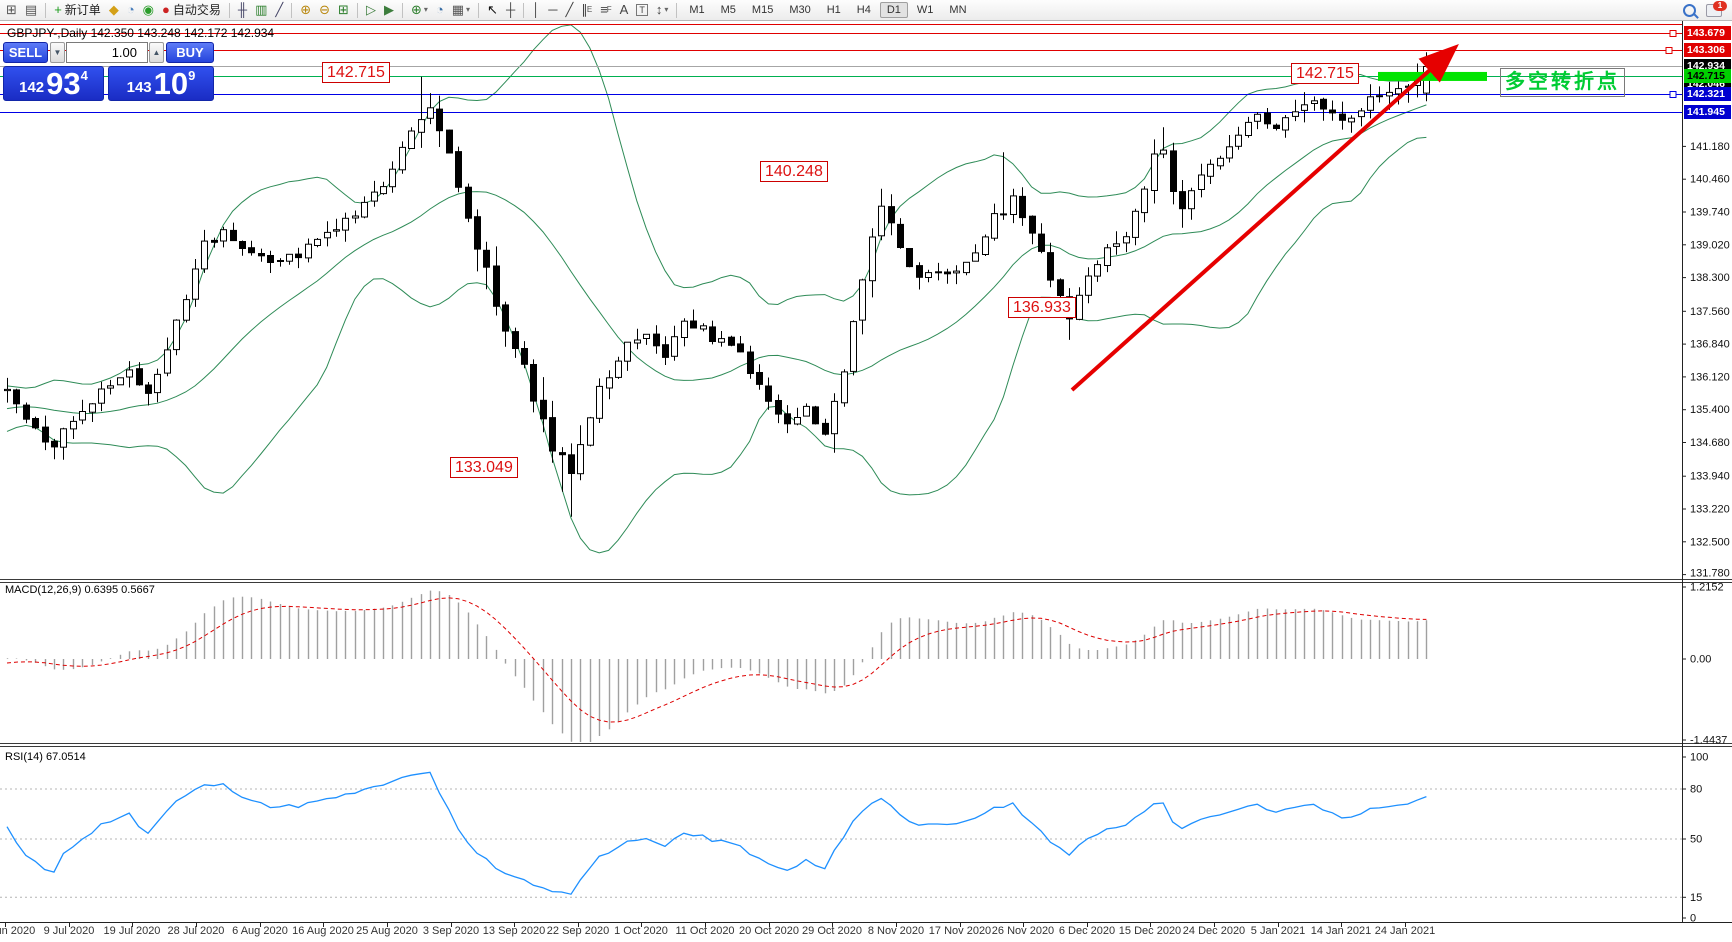 This screenshot has width=1732, height=942. I want to click on search-icon, so click(1689, 10).